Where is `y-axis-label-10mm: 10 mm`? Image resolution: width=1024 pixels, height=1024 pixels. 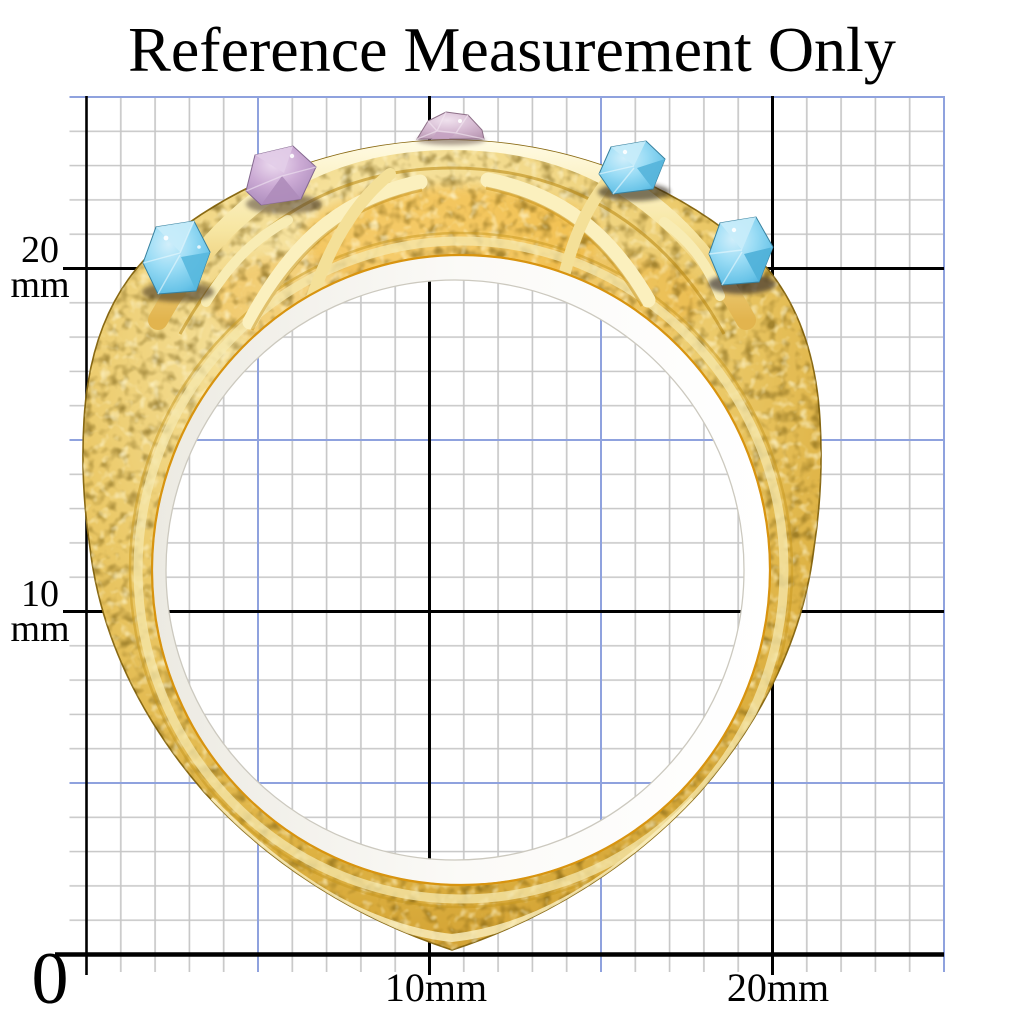
y-axis-label-10mm: 10 mm is located at coordinates (40, 611).